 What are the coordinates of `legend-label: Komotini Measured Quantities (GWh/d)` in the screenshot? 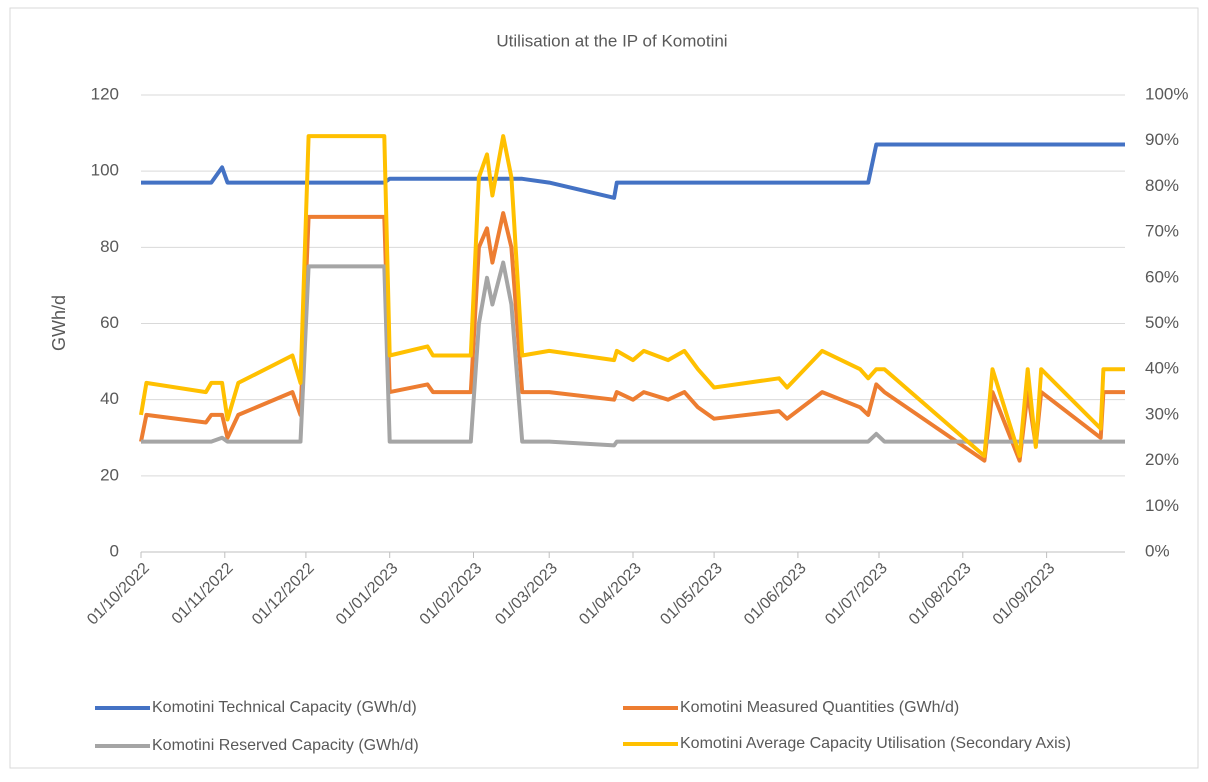 It's located at (819, 707).